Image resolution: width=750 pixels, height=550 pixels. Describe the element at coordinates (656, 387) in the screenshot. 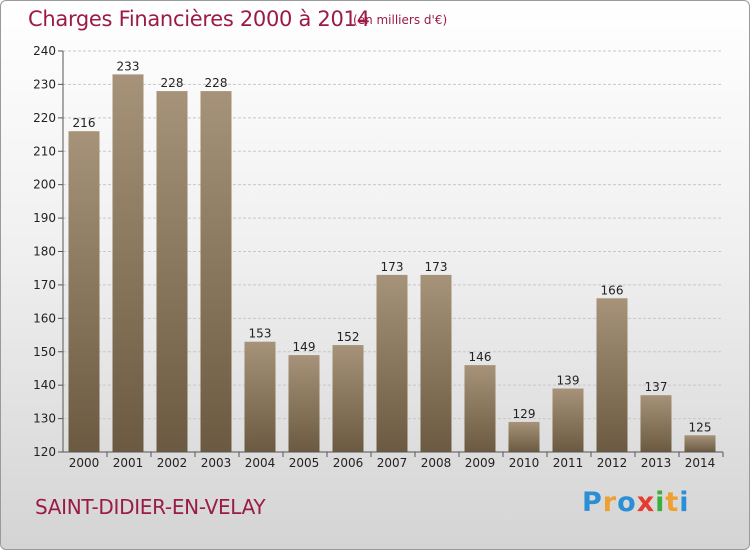

I see `data-label: 137` at that location.